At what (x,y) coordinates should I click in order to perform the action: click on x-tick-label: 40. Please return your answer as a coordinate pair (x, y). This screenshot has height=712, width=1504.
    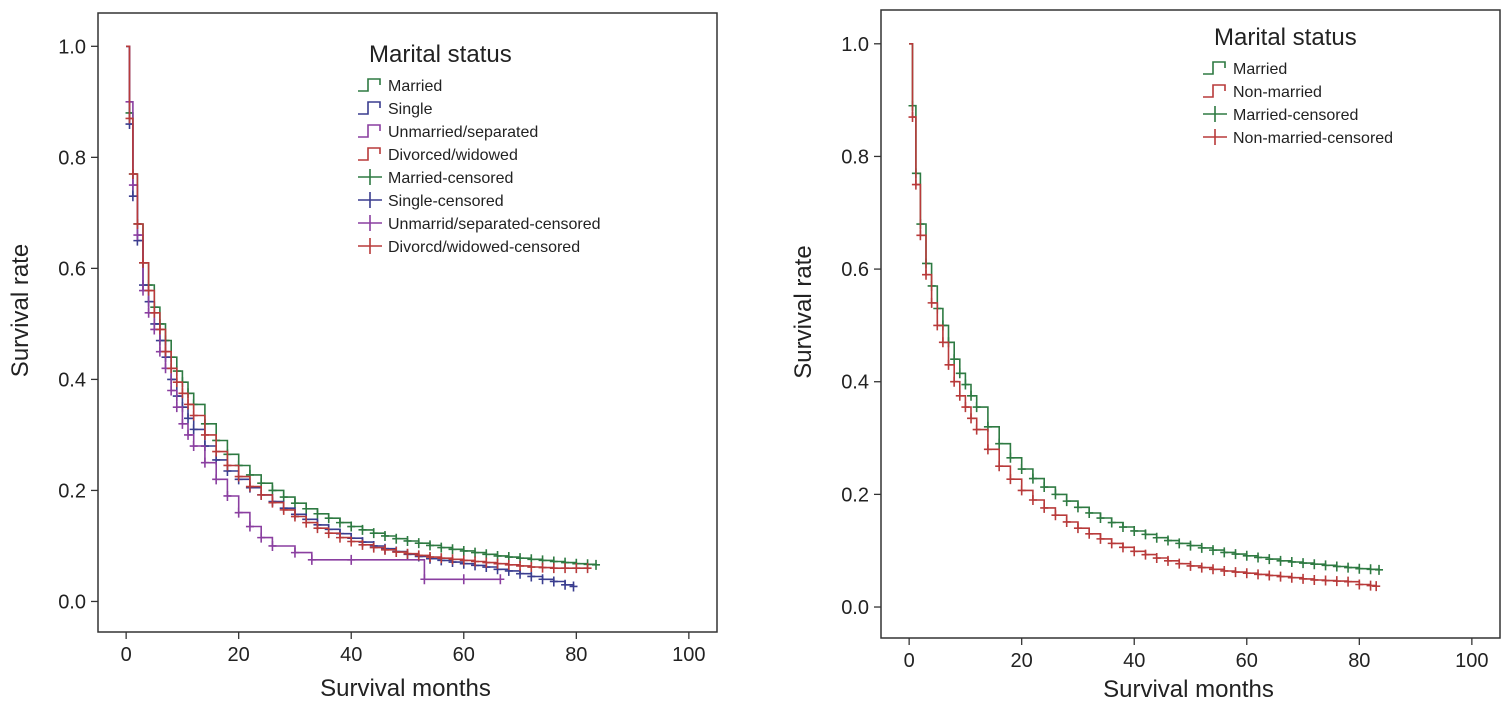
    Looking at the image, I should click on (1134, 661).